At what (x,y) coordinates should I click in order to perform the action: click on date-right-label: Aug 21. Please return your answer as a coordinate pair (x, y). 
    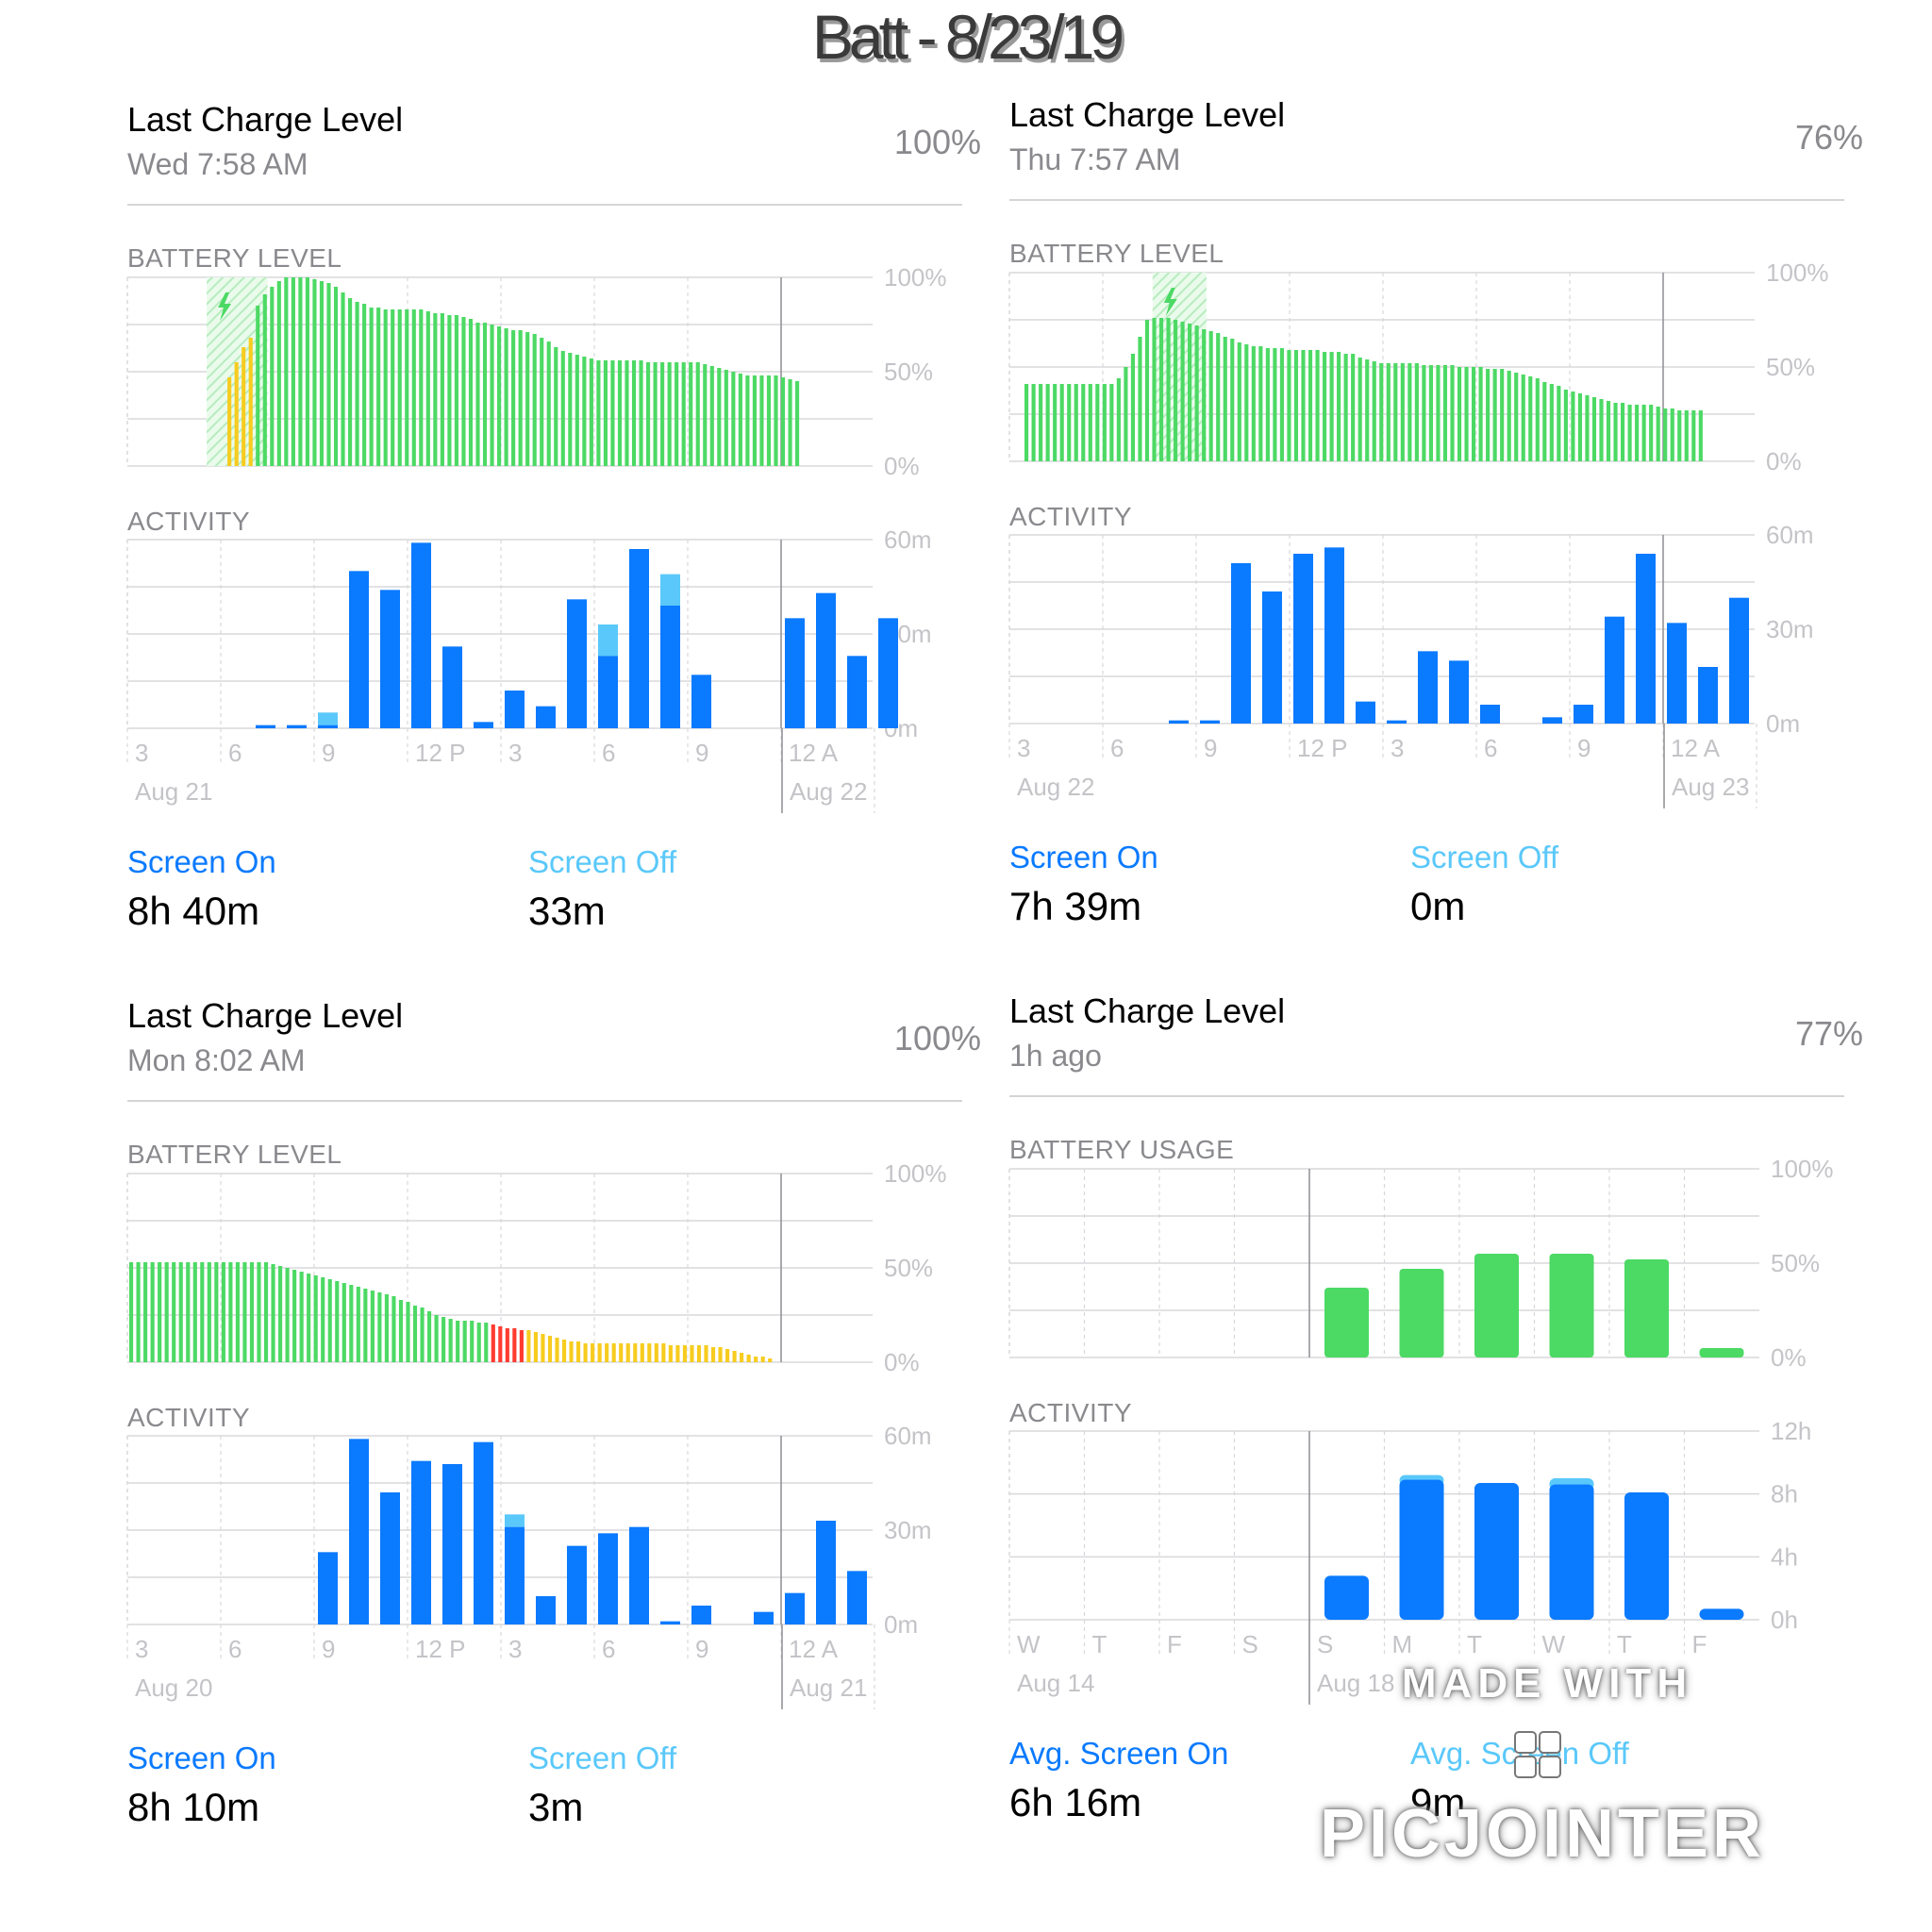
    Looking at the image, I should click on (828, 1688).